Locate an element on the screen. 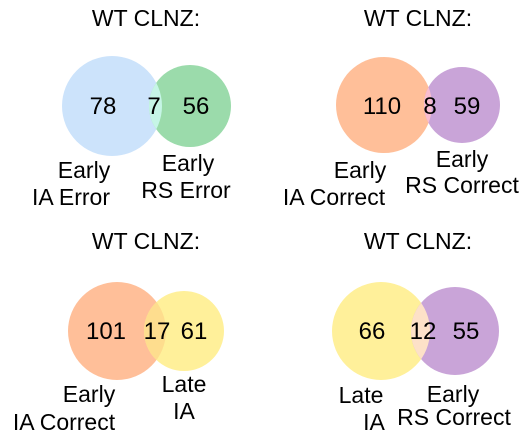 Image resolution: width=529 pixels, height=443 pixels. right-only-count: 55 is located at coordinates (466, 331).